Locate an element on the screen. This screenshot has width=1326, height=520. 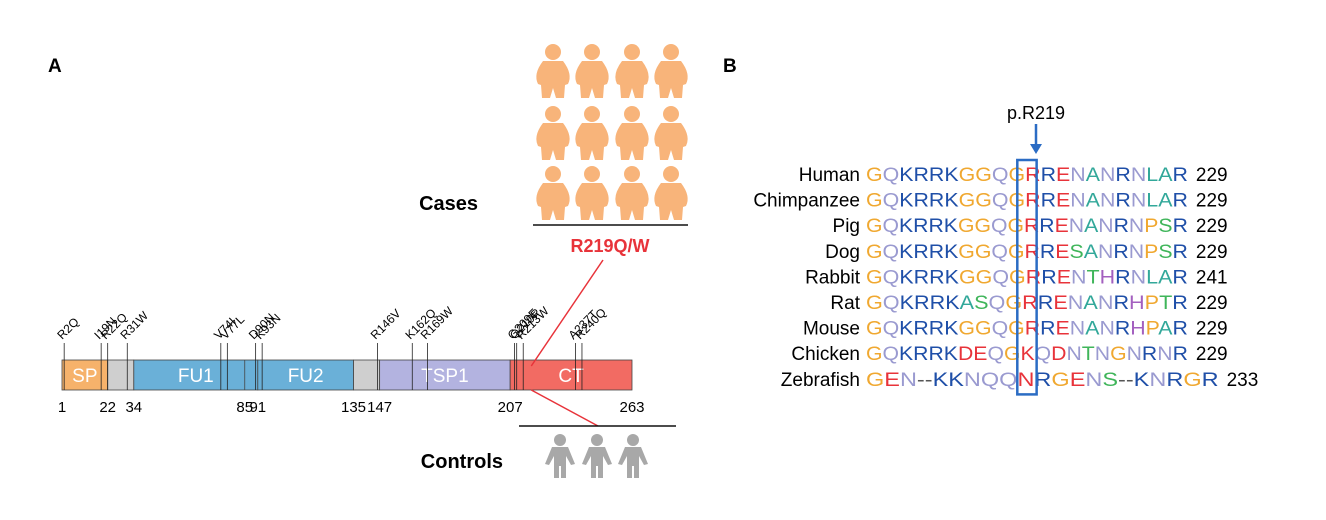
protein-domain-map: SP FU1 FU2 TSP1 CT is located at coordinates (347, 343).